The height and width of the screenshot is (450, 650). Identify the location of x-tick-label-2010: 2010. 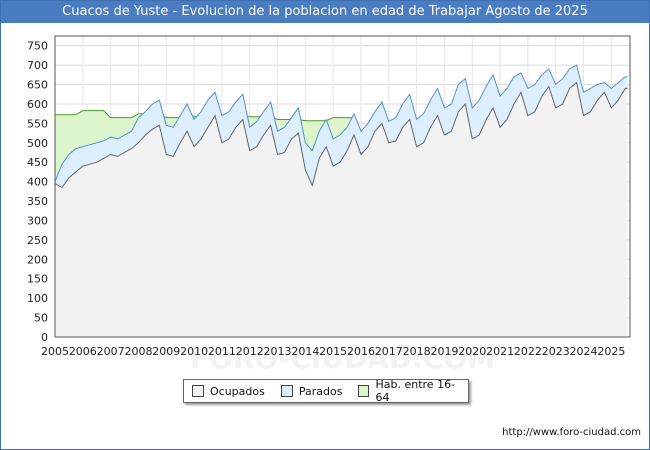
(194, 351).